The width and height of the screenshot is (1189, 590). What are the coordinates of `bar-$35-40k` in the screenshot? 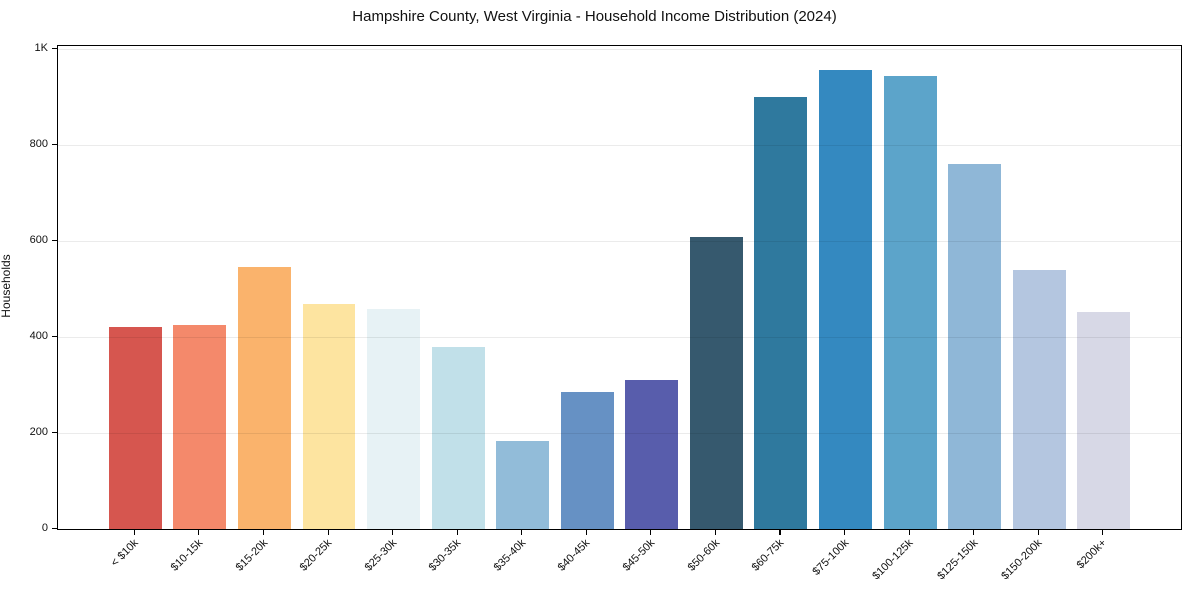 It's located at (523, 485).